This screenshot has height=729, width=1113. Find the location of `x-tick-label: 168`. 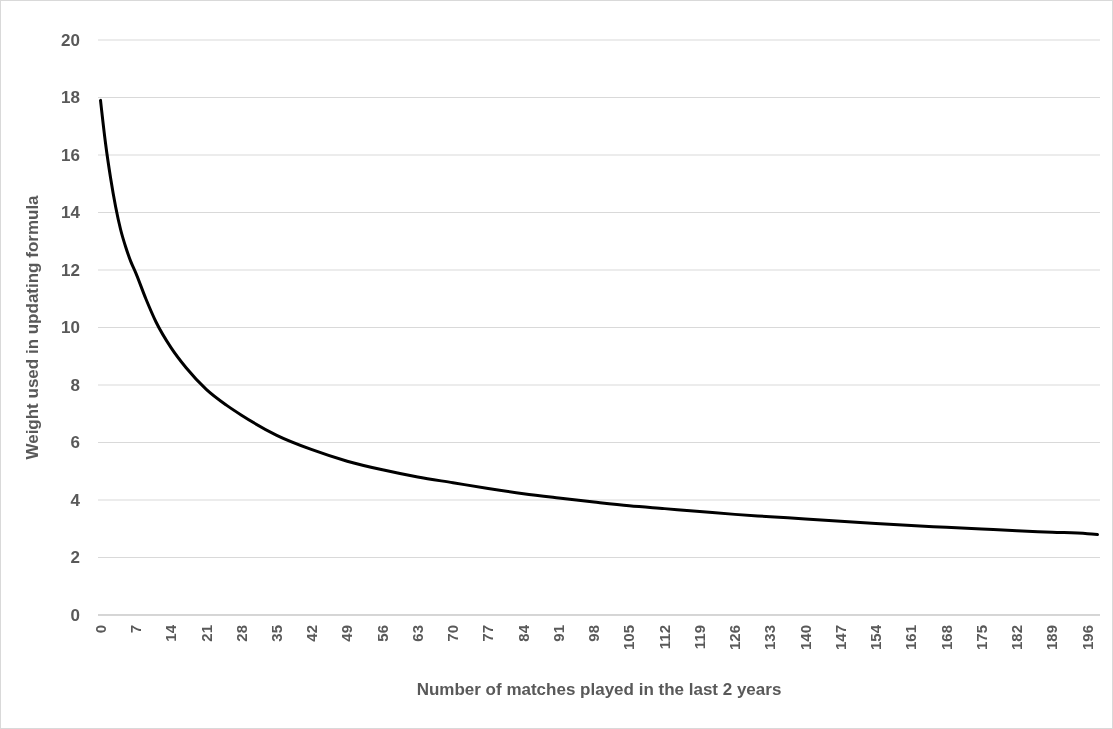

x-tick-label: 168 is located at coordinates (946, 638).